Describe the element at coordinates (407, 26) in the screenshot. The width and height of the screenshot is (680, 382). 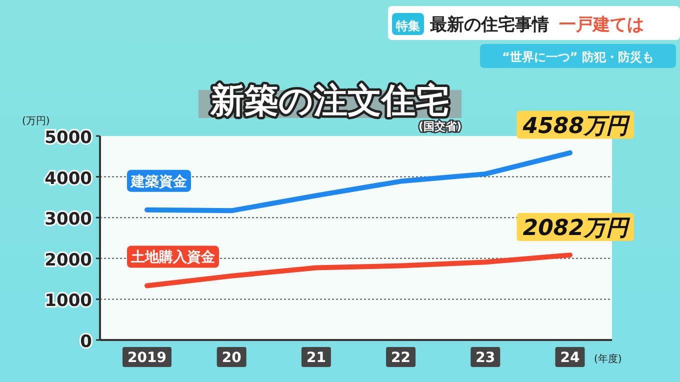
I see `text: 特集` at that location.